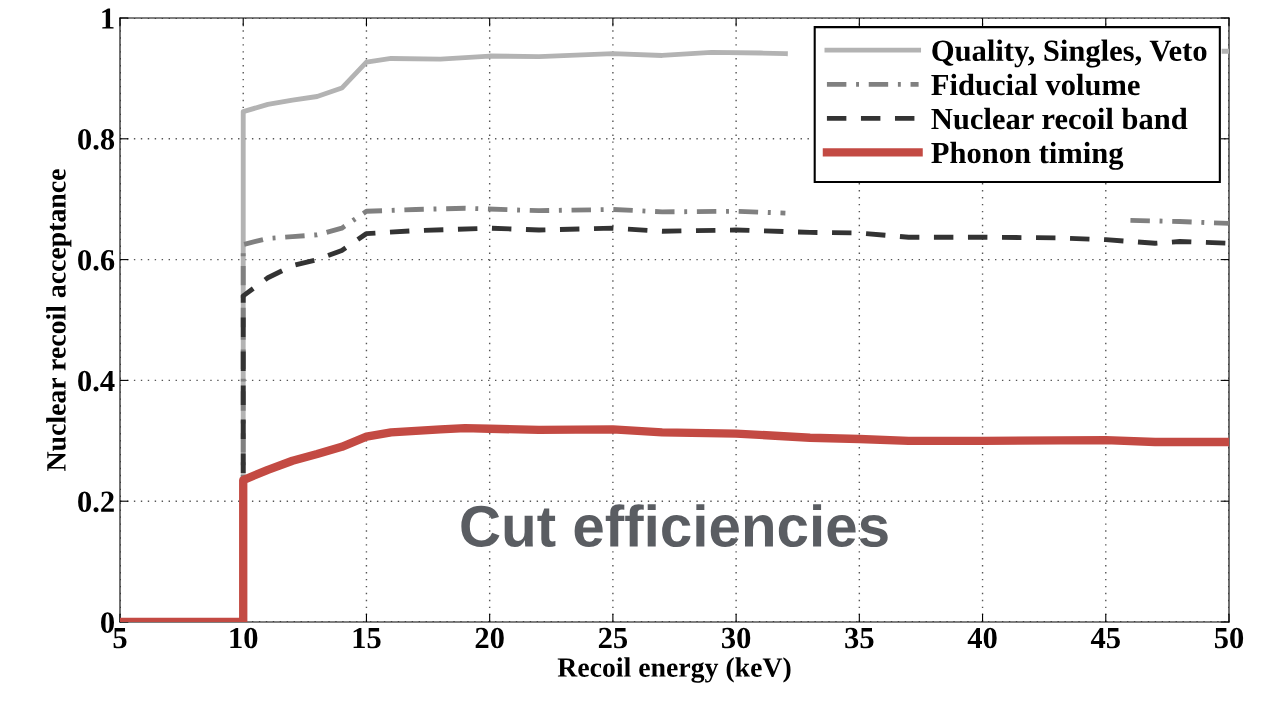  What do you see at coordinates (96, 260) in the screenshot?
I see `y-tick-label: 0.6` at bounding box center [96, 260].